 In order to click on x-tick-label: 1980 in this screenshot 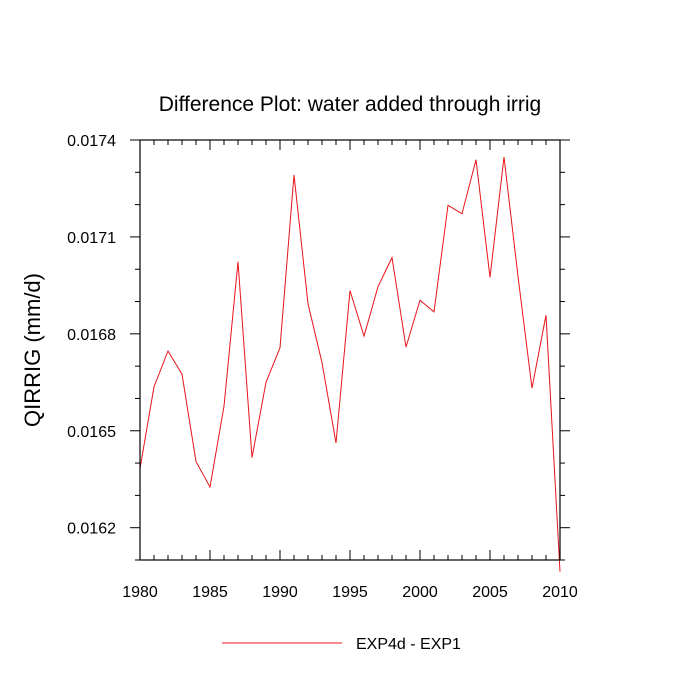, I will do `click(140, 592)`.